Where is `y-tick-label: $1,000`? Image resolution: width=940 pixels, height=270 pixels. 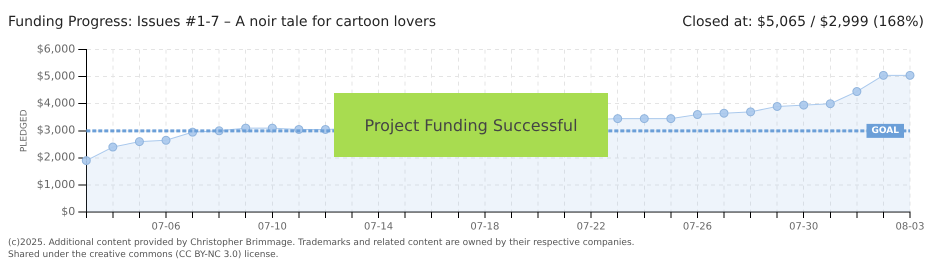
y-tick-label: $1,000 is located at coordinates (56, 184).